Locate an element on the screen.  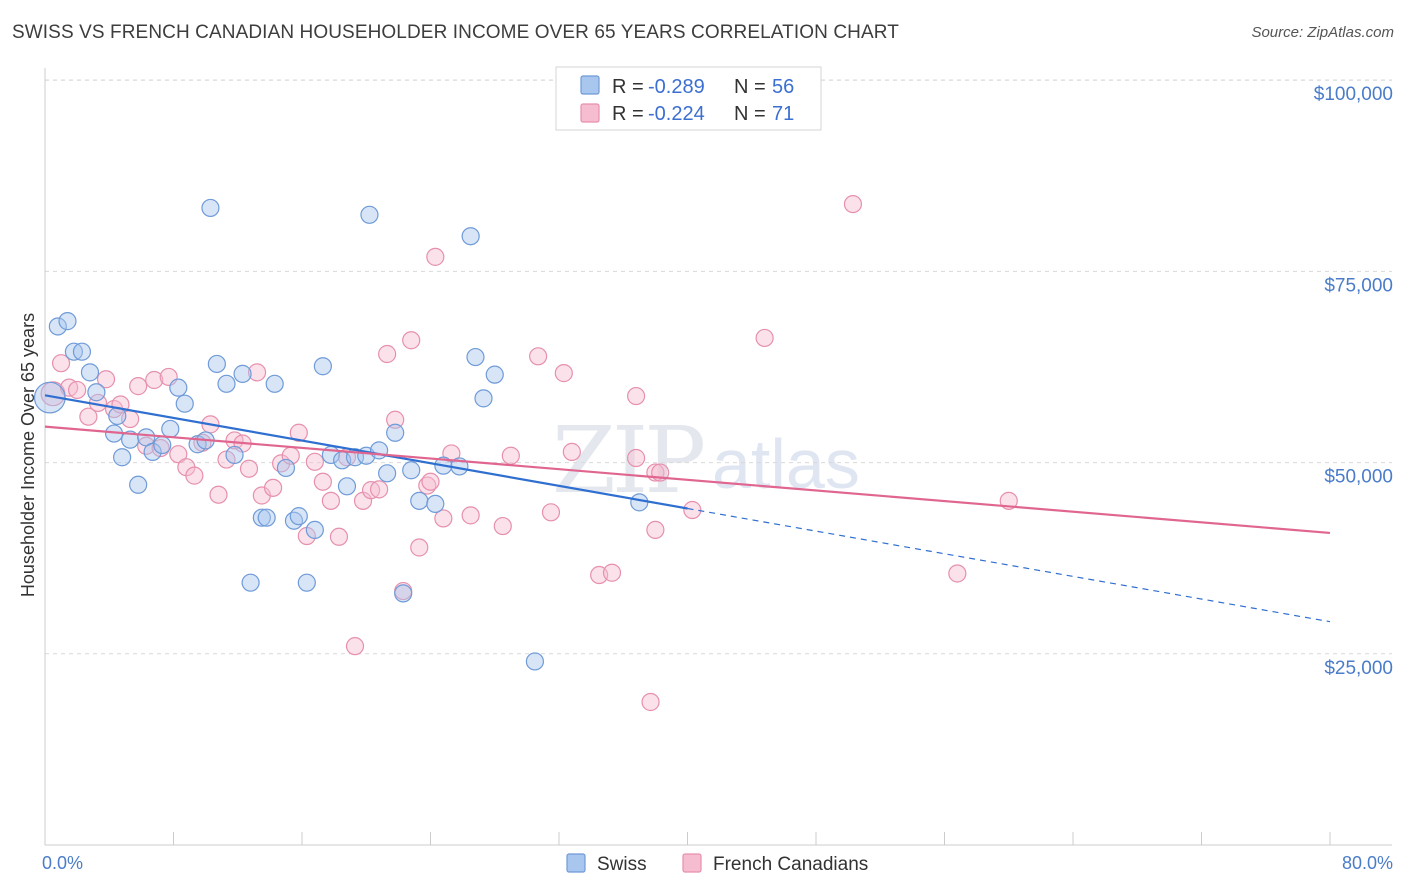
trend-line-french-canadians is located at coordinates (687, 480).